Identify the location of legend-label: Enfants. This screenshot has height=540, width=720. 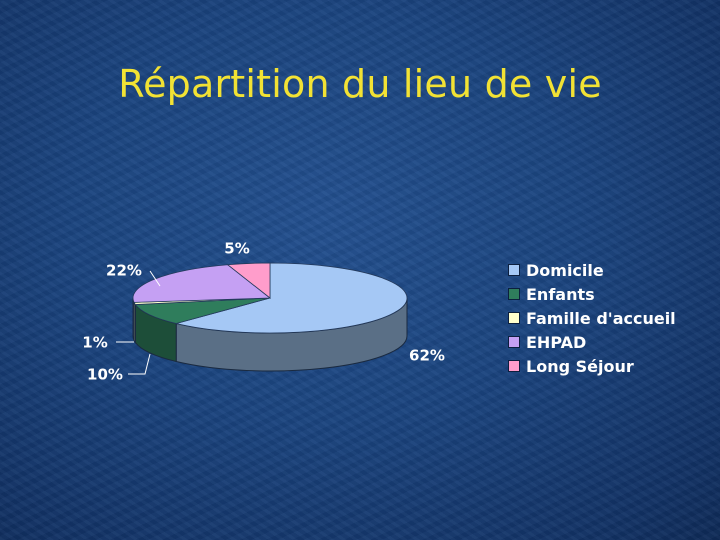
(560, 294).